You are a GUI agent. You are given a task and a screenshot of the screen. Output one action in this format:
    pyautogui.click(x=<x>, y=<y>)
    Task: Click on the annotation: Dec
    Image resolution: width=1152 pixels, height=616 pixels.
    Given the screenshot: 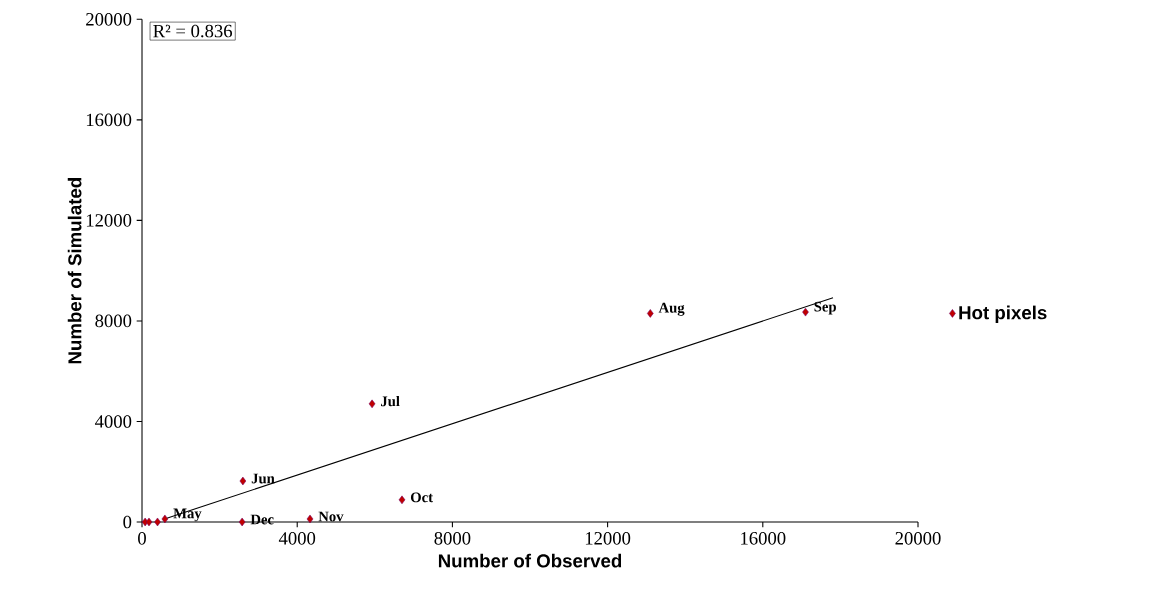 What is the action you would take?
    pyautogui.click(x=262, y=519)
    